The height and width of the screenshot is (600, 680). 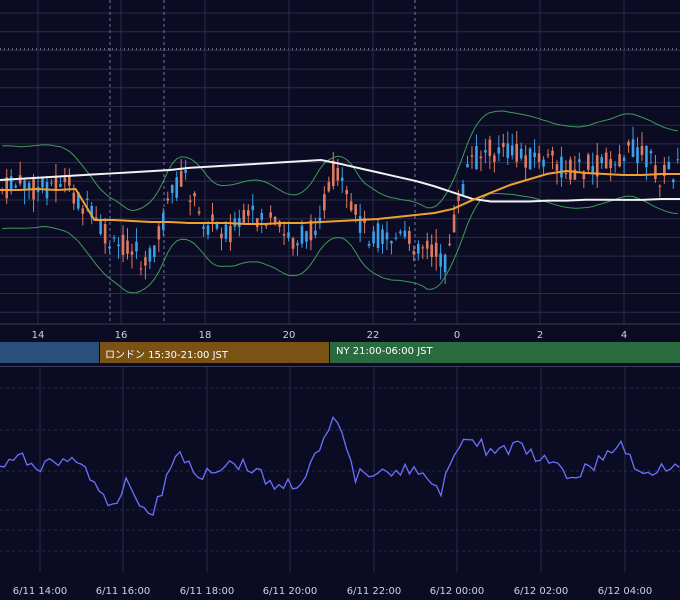 What do you see at coordinates (207, 591) in the screenshot?
I see `osc-x-tick-label: 6/11 18:00` at bounding box center [207, 591].